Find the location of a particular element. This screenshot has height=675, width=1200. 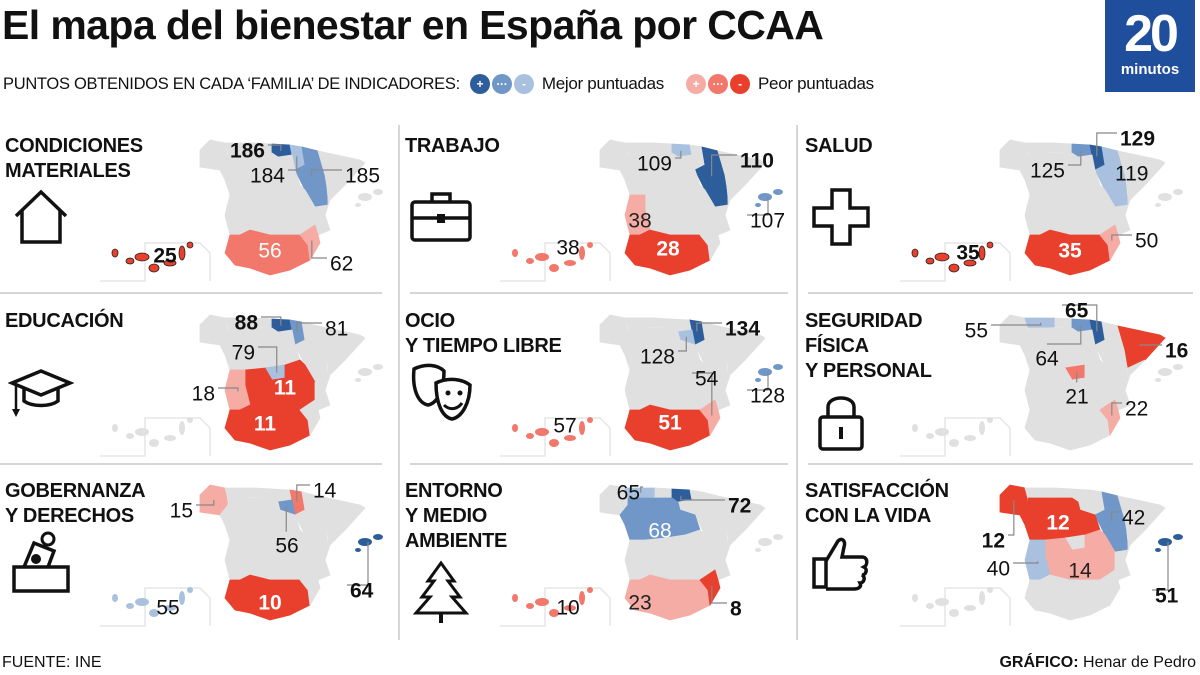

region-value-label: 21 is located at coordinates (1076, 397).